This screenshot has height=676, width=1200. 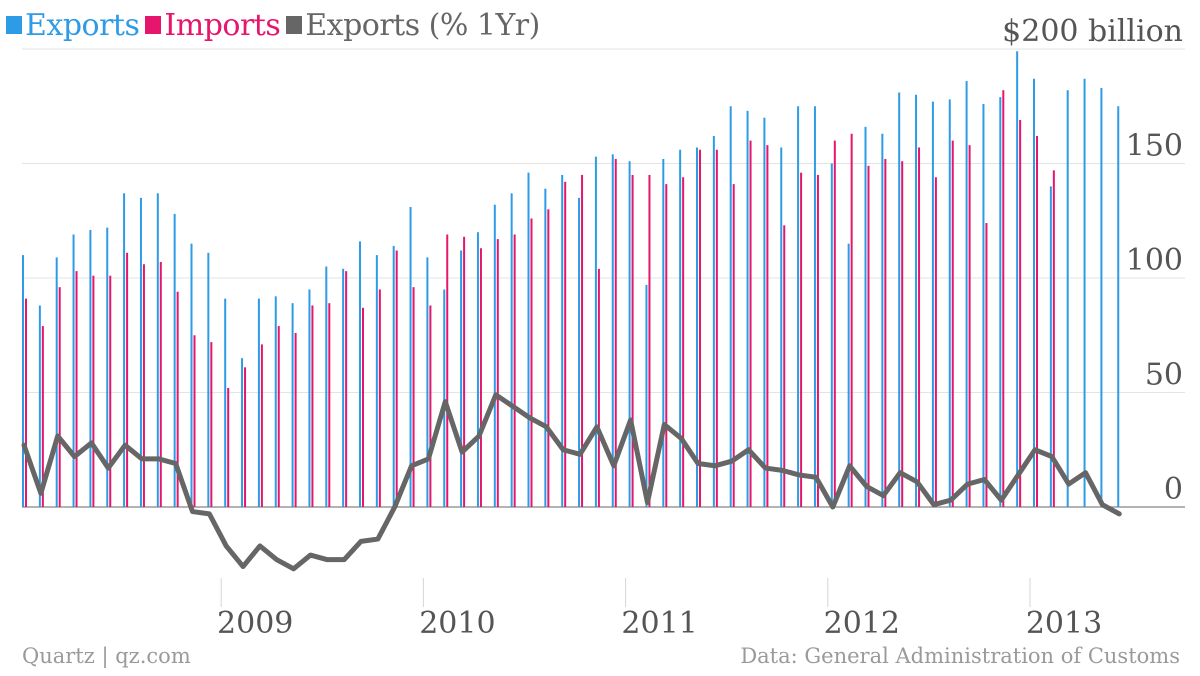 I want to click on y-tick-label: 150, so click(x=1154, y=146).